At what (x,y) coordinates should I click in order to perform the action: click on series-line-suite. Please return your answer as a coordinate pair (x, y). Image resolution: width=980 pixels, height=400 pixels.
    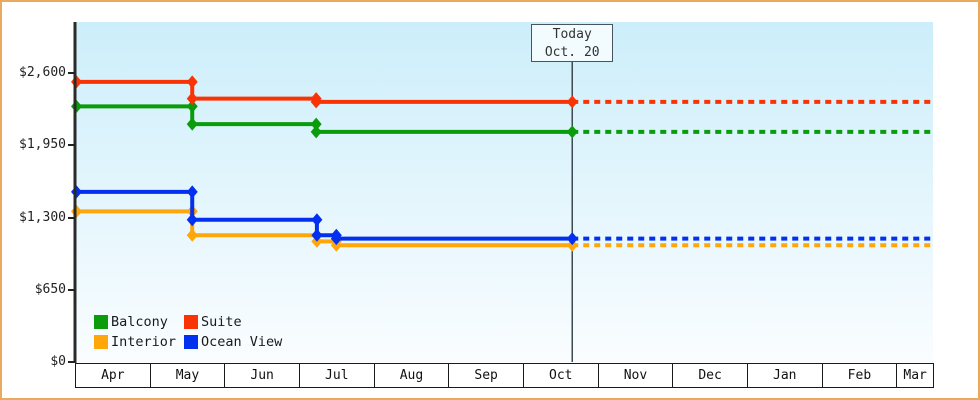
    Looking at the image, I should click on (324, 91).